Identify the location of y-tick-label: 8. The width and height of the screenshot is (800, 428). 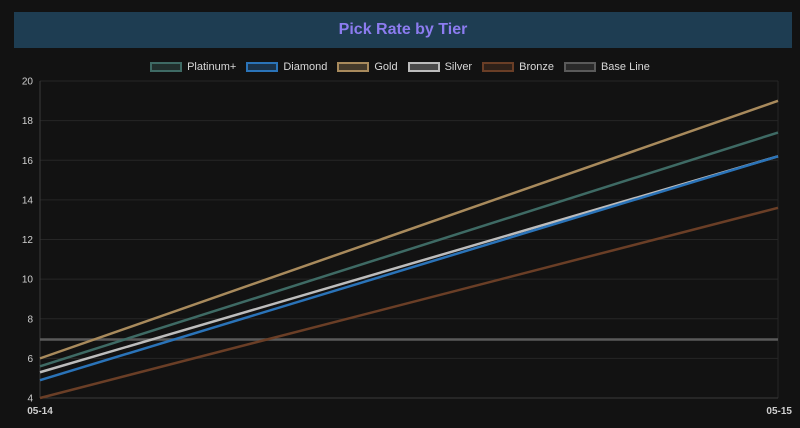
(30, 319).